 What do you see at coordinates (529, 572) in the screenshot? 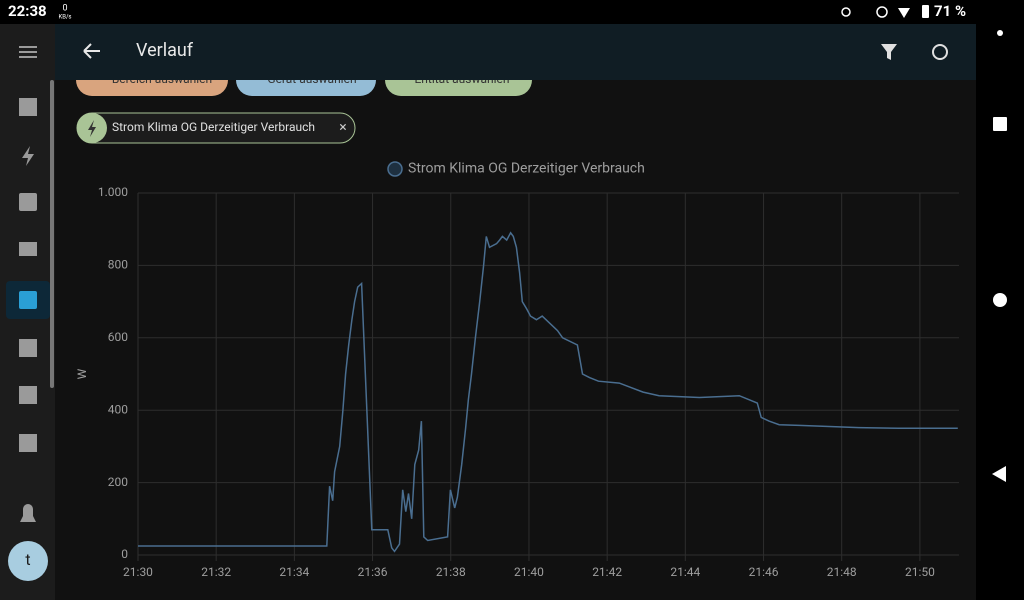
I see `x-tick-label: 21:40` at bounding box center [529, 572].